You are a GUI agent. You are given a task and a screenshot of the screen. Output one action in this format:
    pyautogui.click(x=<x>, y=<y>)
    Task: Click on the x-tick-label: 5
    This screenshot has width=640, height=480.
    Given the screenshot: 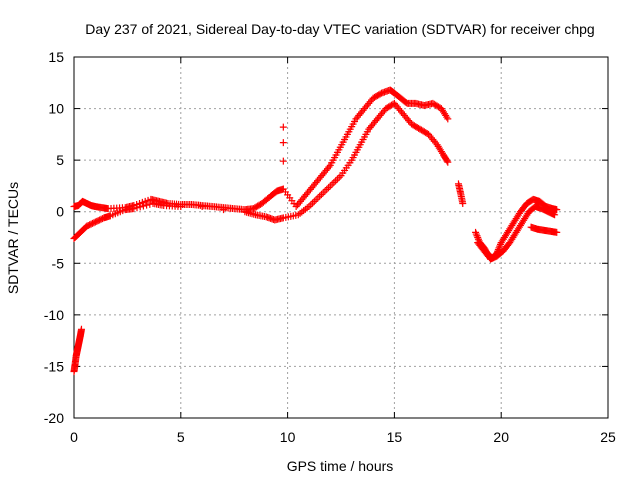 What is the action you would take?
    pyautogui.click(x=181, y=437)
    